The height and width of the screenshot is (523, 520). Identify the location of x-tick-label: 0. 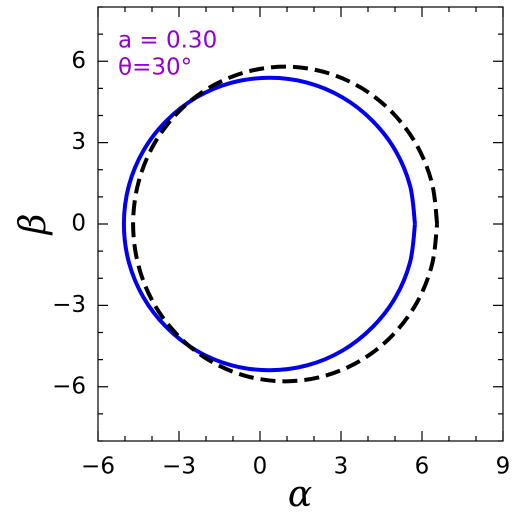
(260, 467).